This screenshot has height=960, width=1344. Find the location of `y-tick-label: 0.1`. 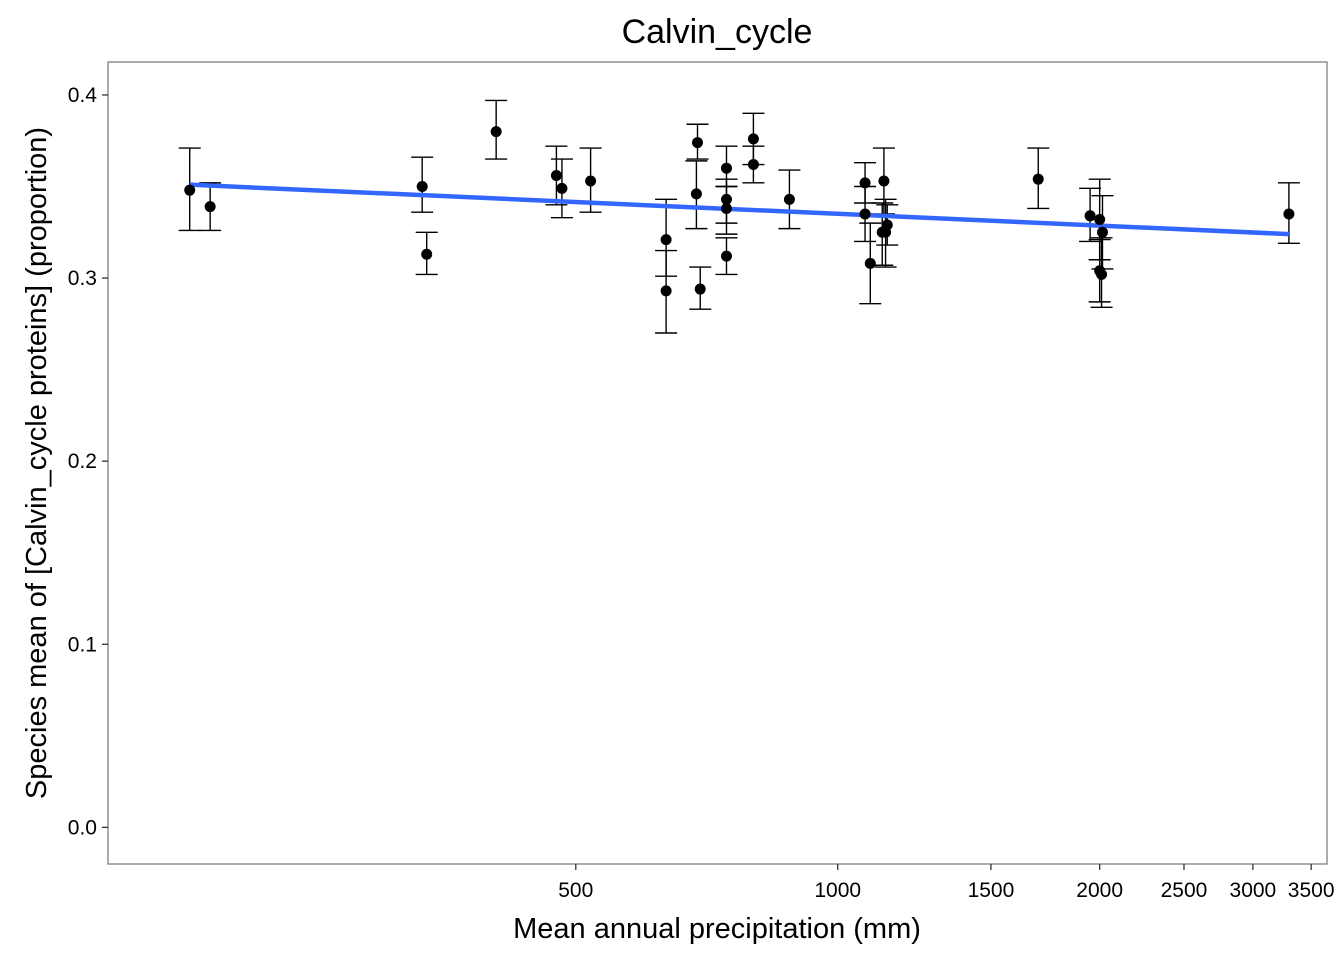

y-tick-label: 0.1 is located at coordinates (82, 644).